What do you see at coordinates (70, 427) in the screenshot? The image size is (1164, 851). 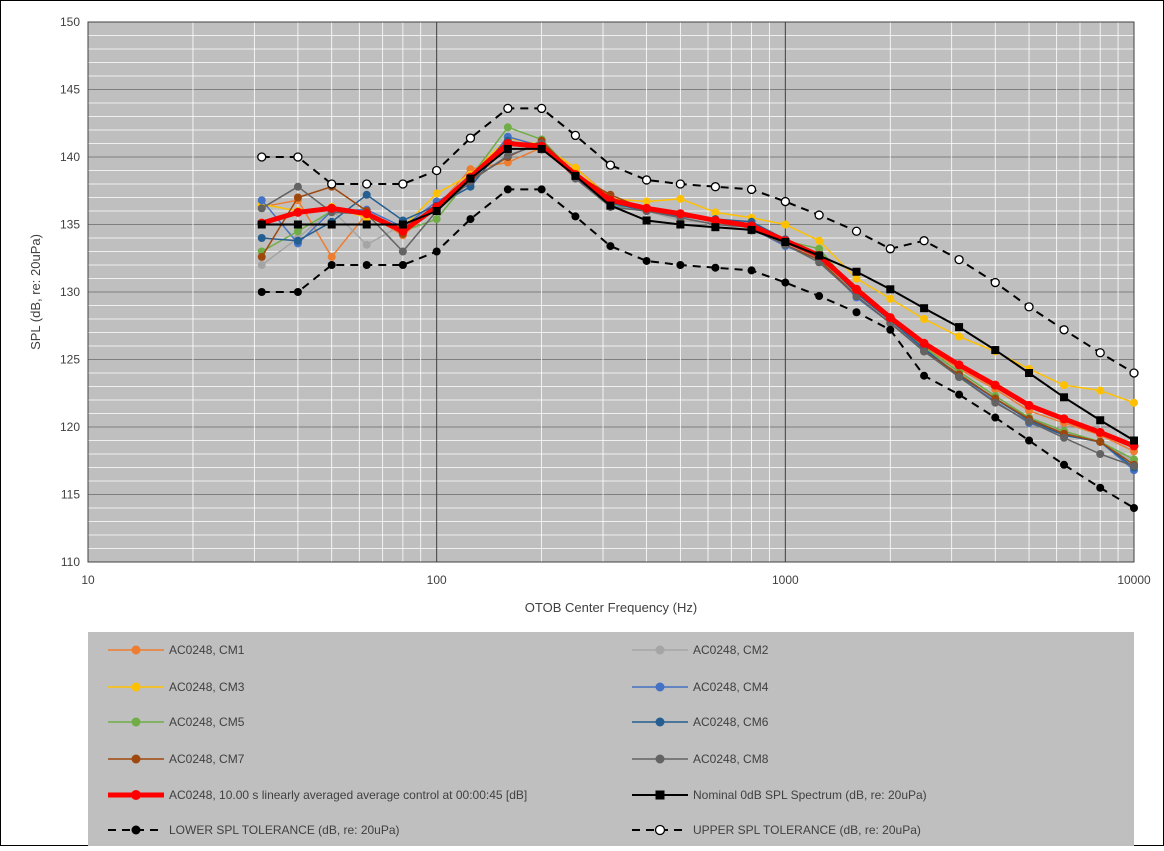 I see `y-tick-label: 120` at bounding box center [70, 427].